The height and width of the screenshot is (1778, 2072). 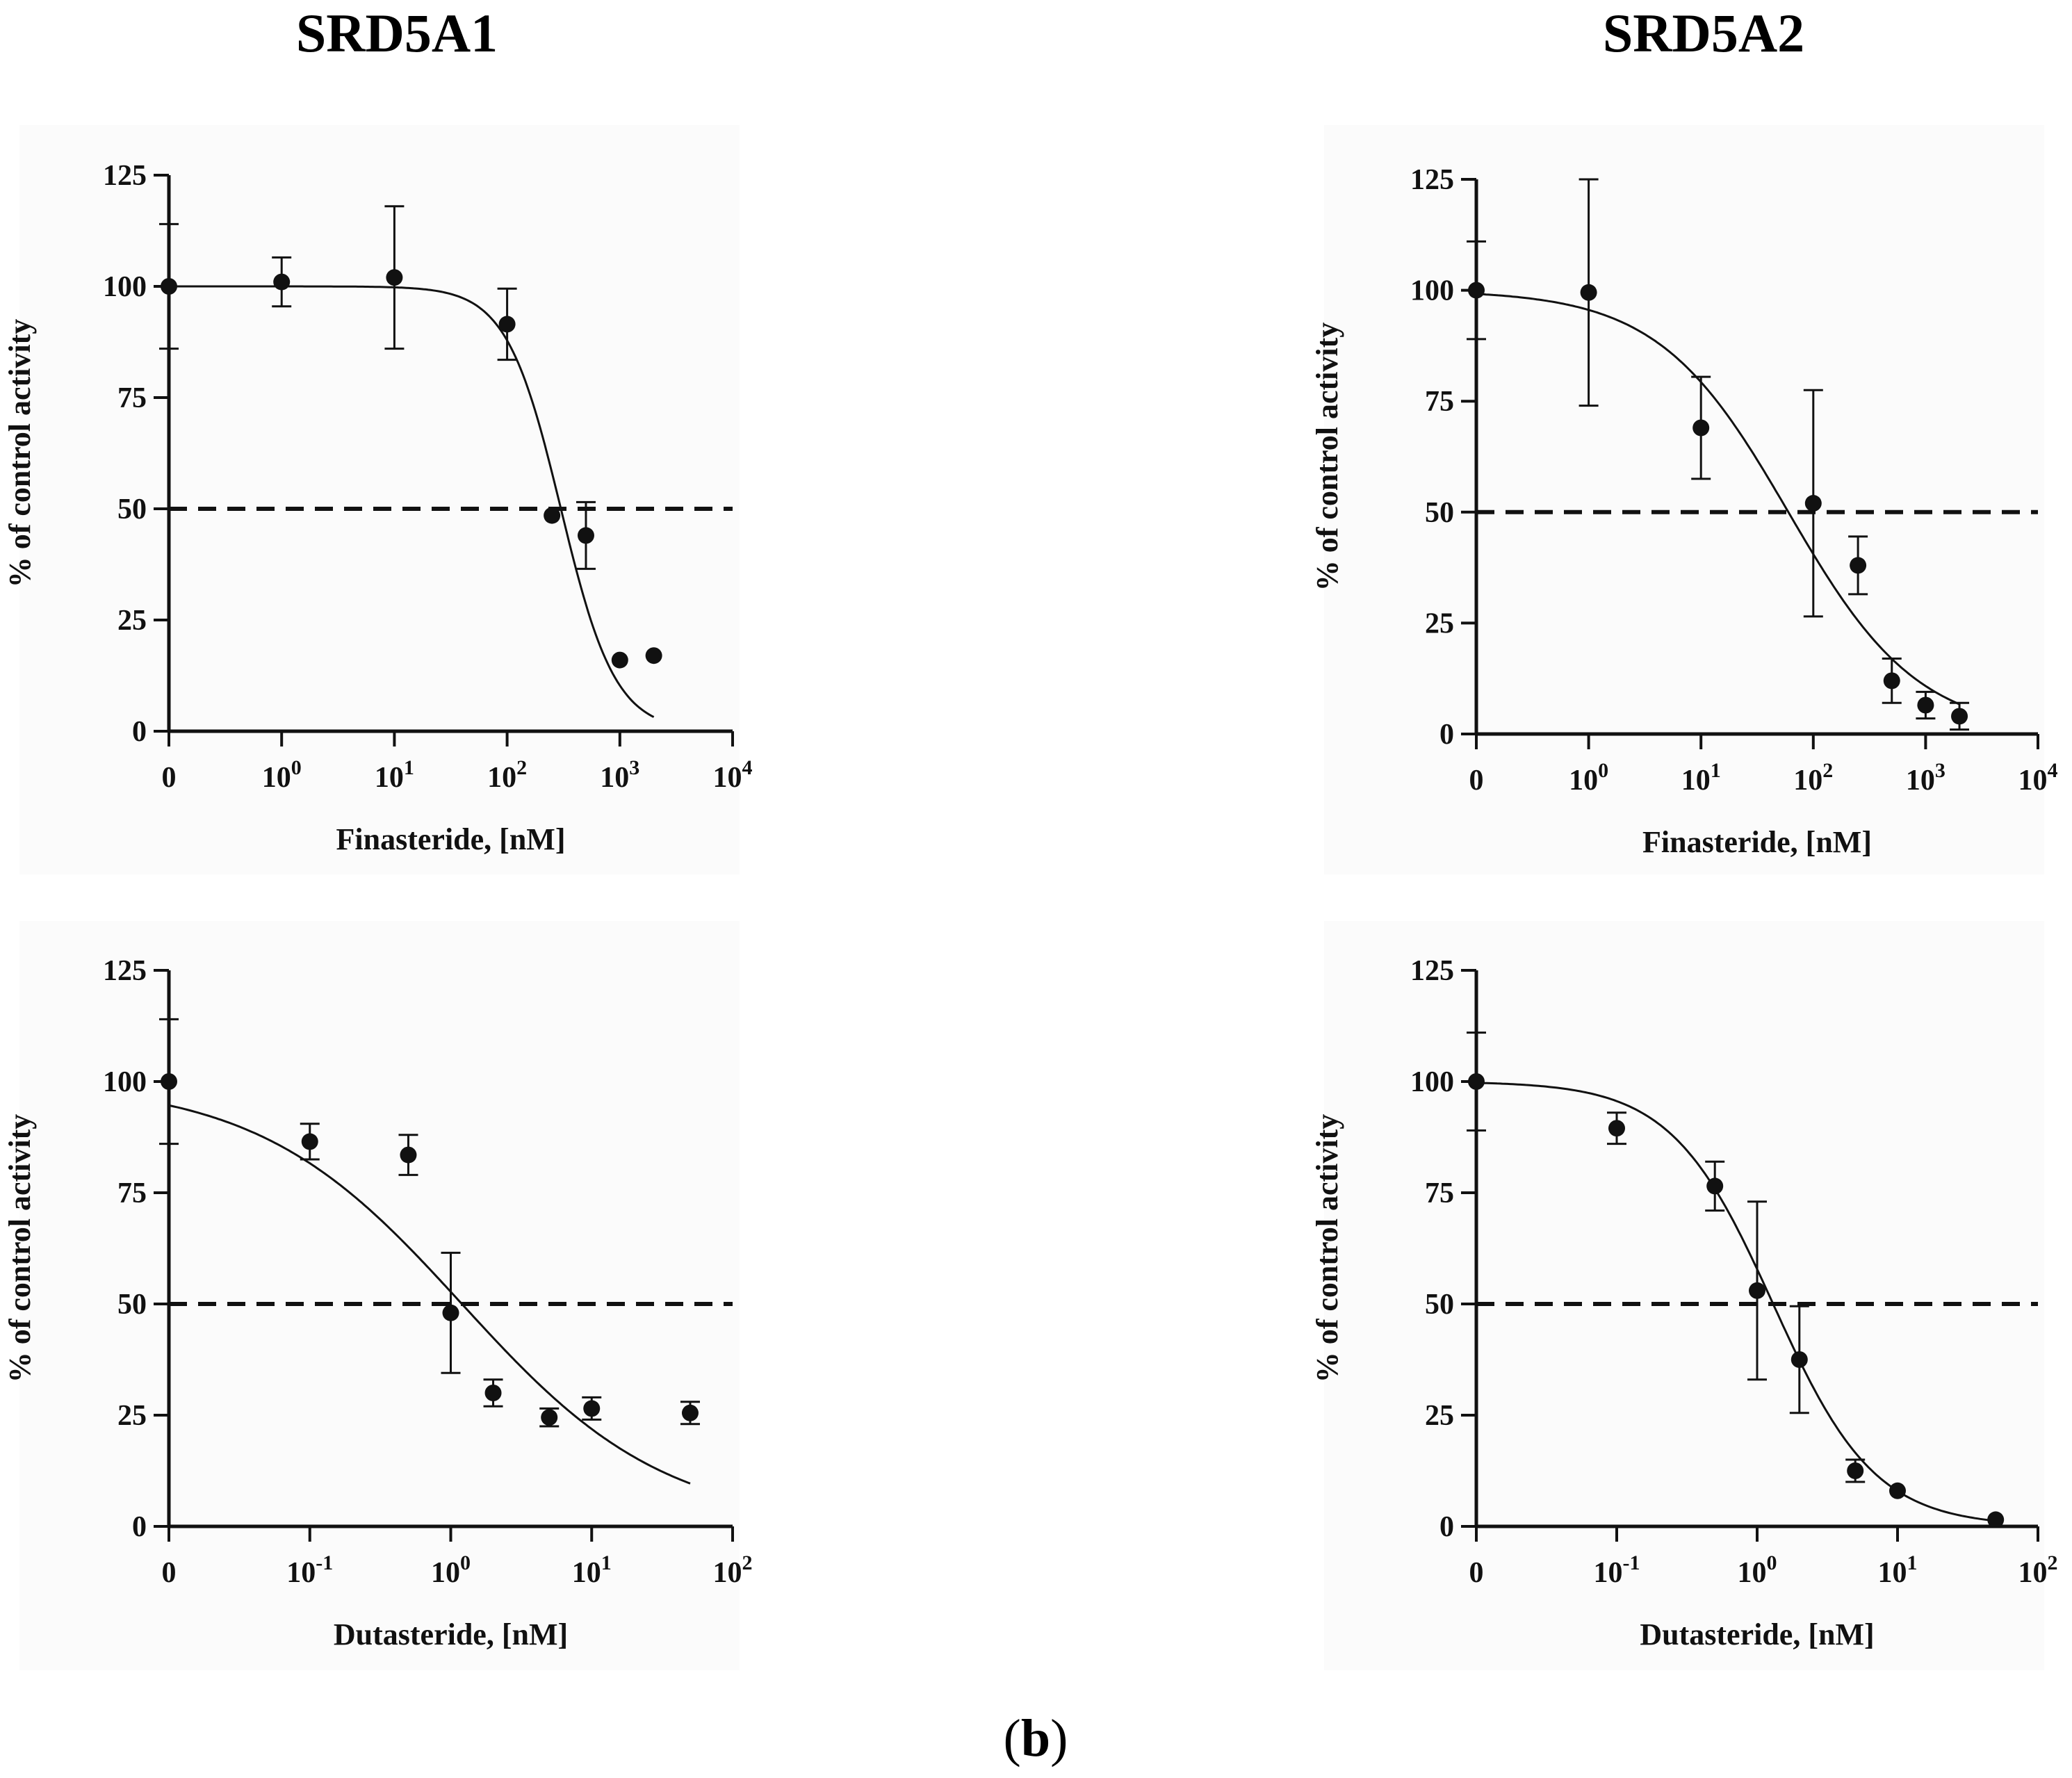 What do you see at coordinates (397, 33) in the screenshot?
I see `column-title-srd5a1: SRD5A1` at bounding box center [397, 33].